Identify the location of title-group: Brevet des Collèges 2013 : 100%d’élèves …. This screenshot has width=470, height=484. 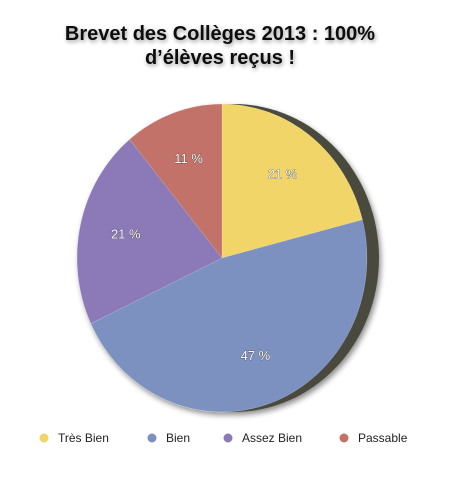
(220, 46).